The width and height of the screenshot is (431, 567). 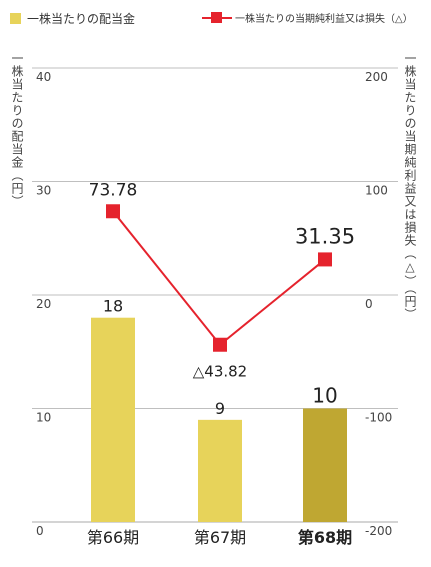 I want to click on left-tick-label: 10, so click(x=43, y=418).